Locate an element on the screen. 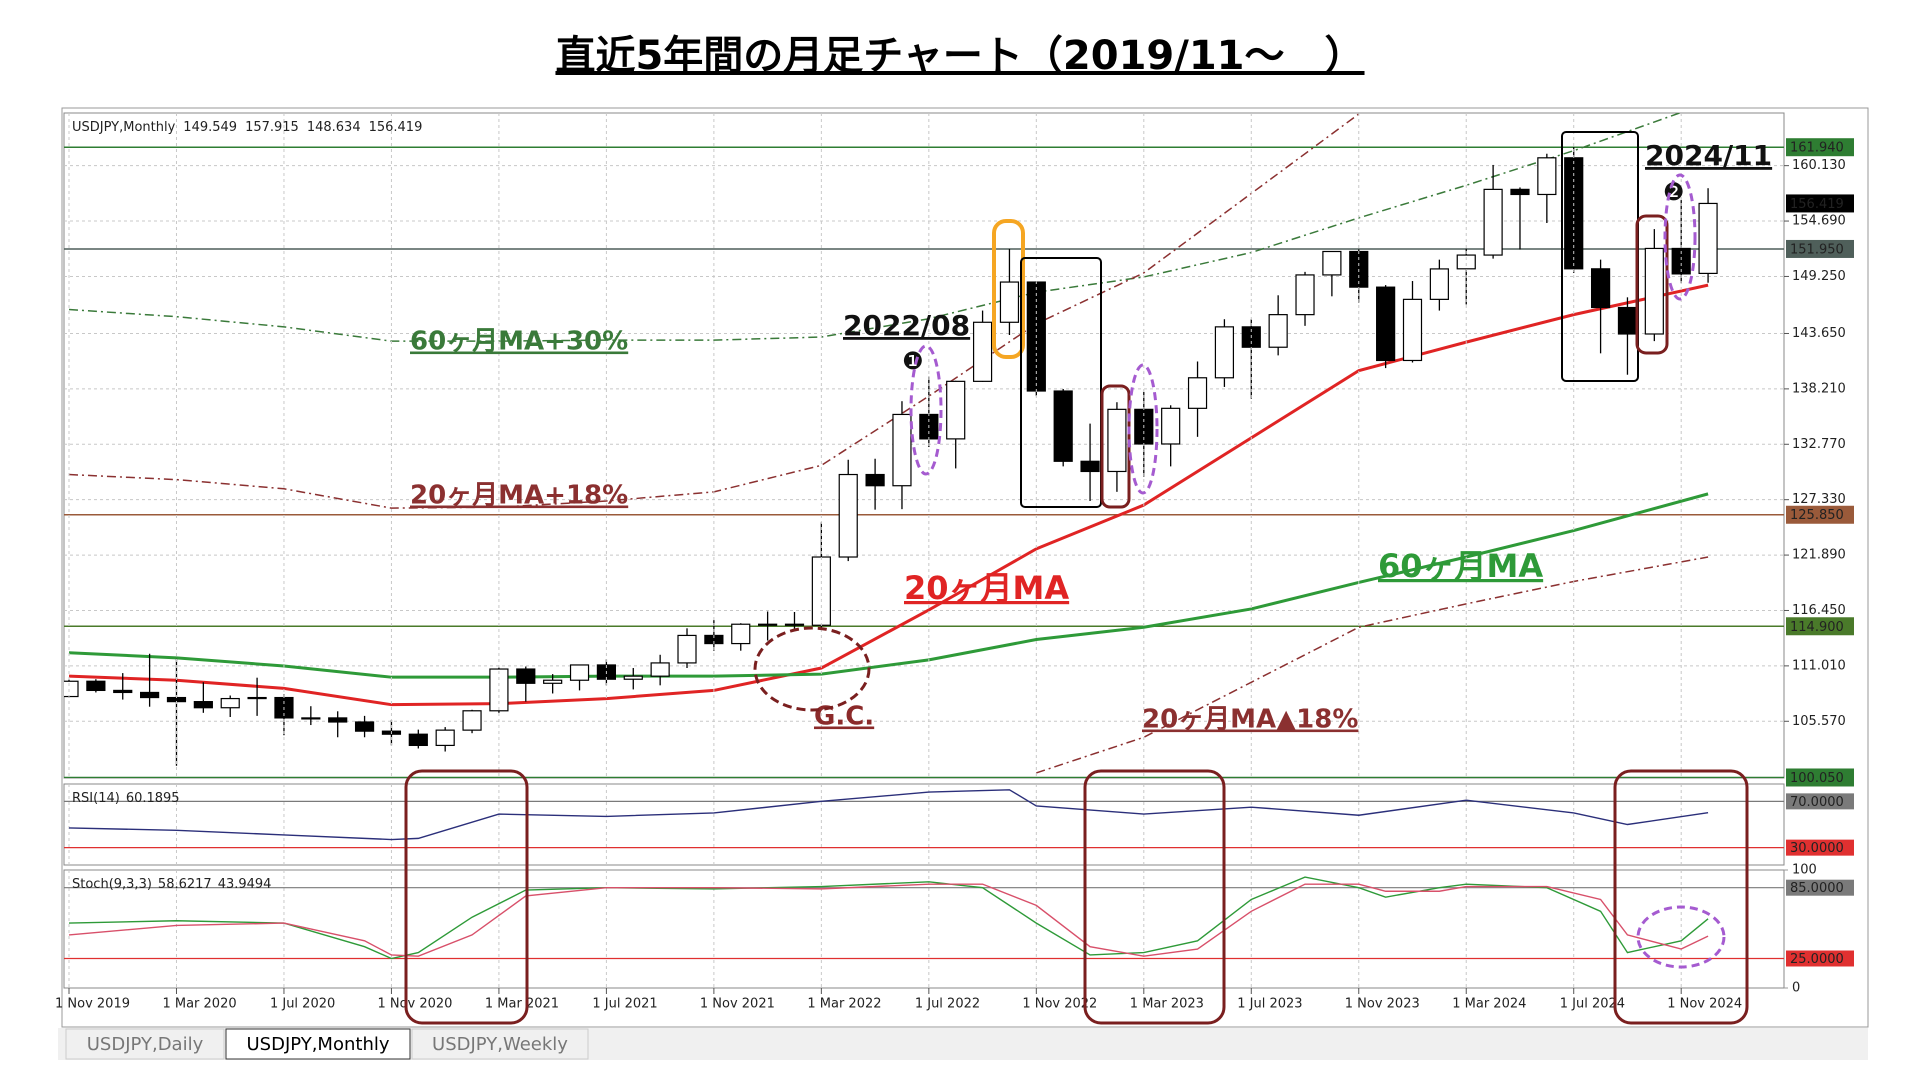 This screenshot has width=1920, height=1080. x-tick-label: 1 Nov 2020 is located at coordinates (414, 1004).